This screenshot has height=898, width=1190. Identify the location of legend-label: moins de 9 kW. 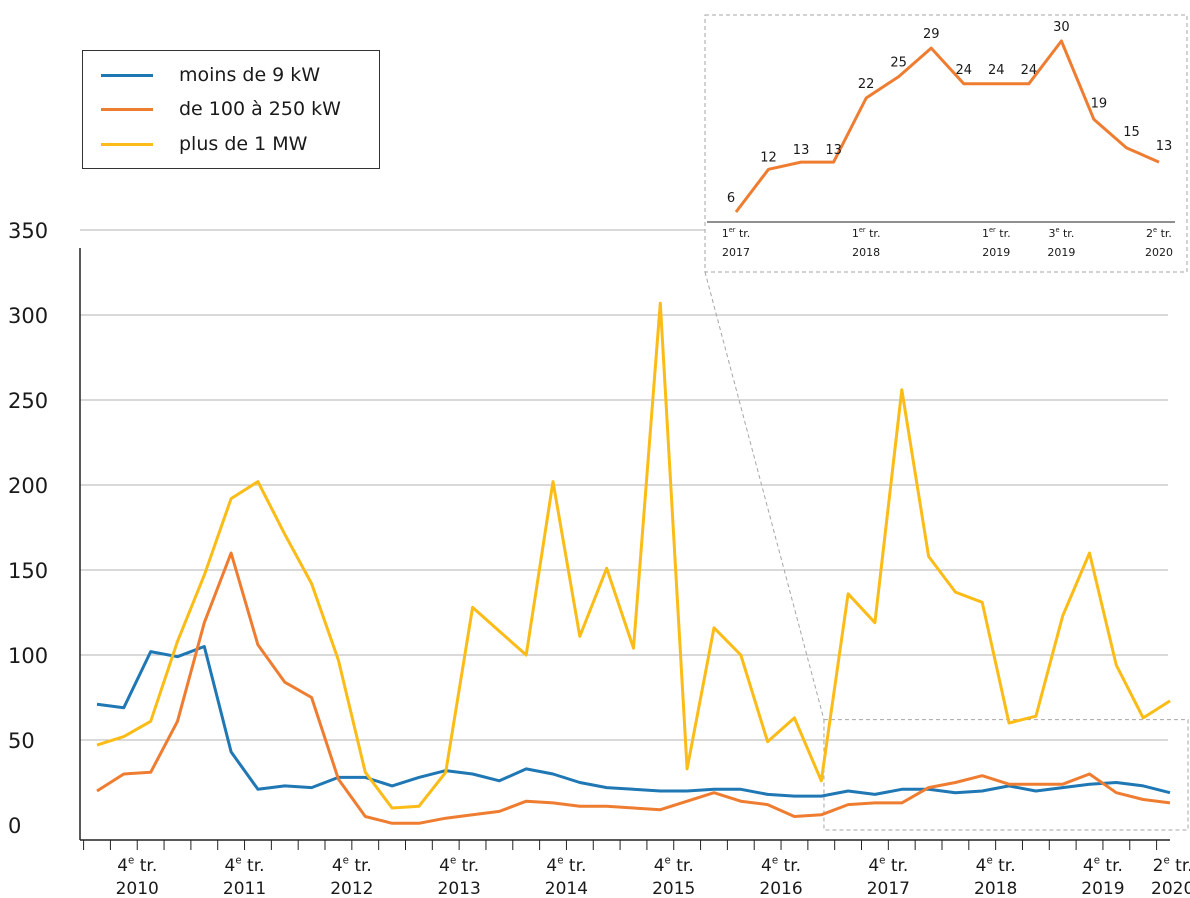
(250, 75).